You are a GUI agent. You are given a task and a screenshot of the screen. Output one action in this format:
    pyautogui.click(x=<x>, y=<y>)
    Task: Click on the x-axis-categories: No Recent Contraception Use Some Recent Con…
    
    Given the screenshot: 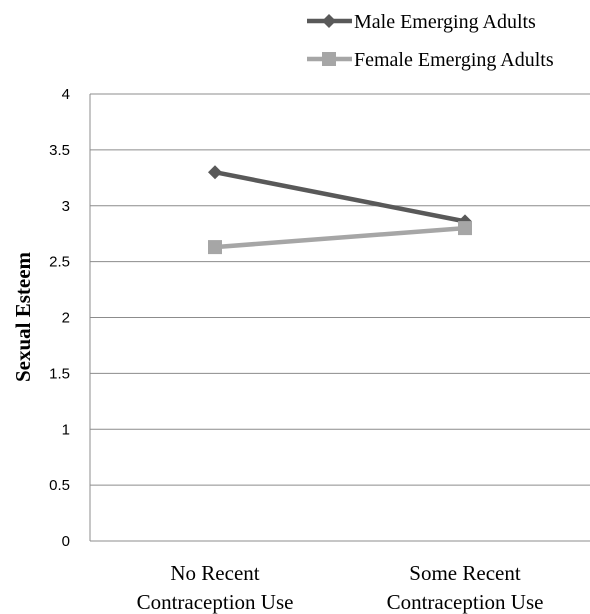 What is the action you would take?
    pyautogui.click(x=340, y=587)
    